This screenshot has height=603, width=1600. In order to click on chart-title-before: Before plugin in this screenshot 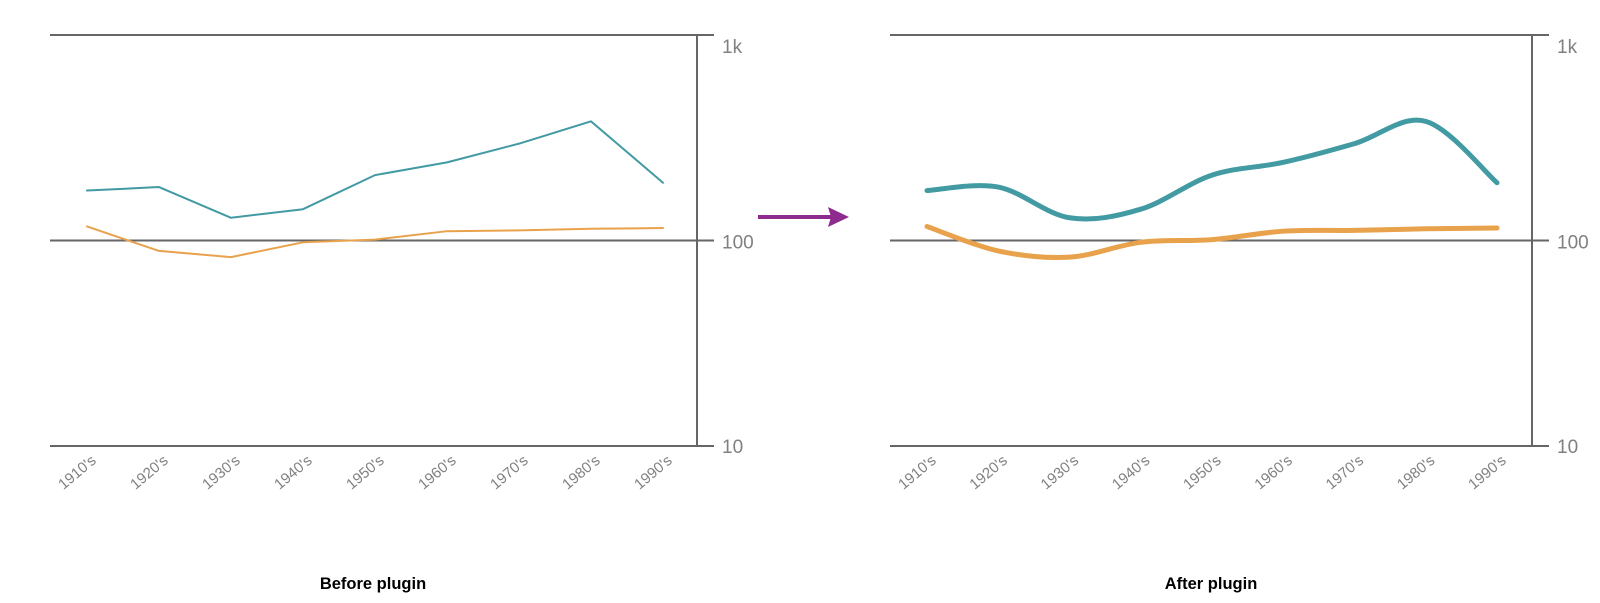, I will do `click(373, 584)`.